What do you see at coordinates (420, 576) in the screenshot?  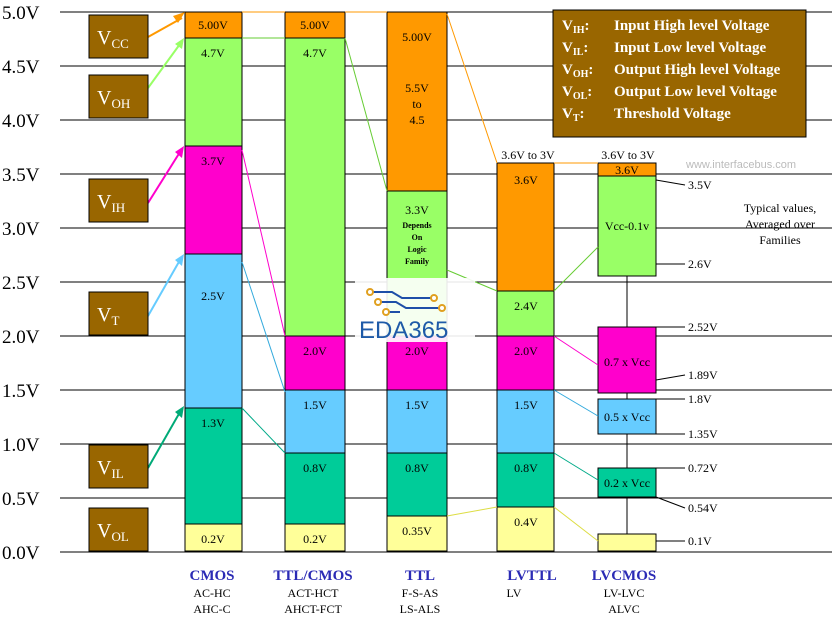 I see `family-name-ttl: TTL` at bounding box center [420, 576].